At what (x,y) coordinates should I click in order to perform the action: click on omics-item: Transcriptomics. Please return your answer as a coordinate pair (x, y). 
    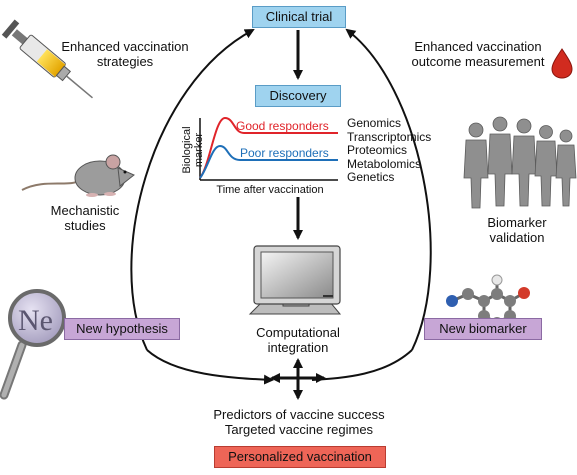
    Looking at the image, I should click on (389, 136).